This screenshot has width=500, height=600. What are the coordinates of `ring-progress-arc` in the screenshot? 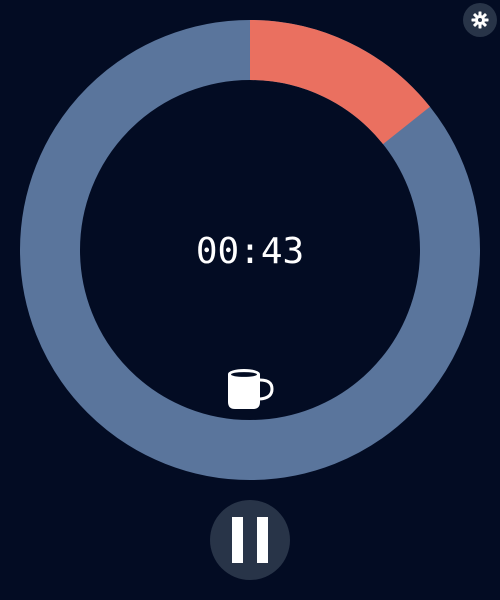 It's located at (328, 87).